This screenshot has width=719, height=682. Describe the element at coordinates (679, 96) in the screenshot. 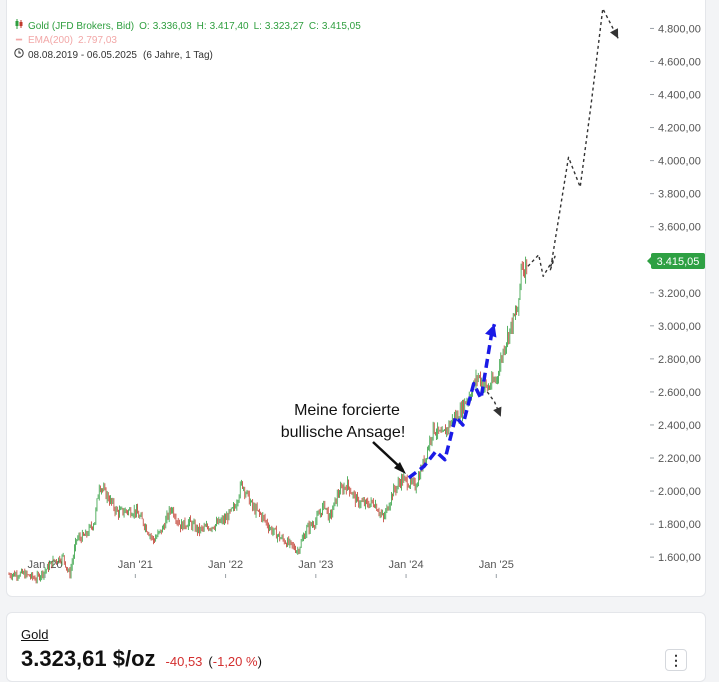

I see `y-tick-label: 4.400,00` at that location.